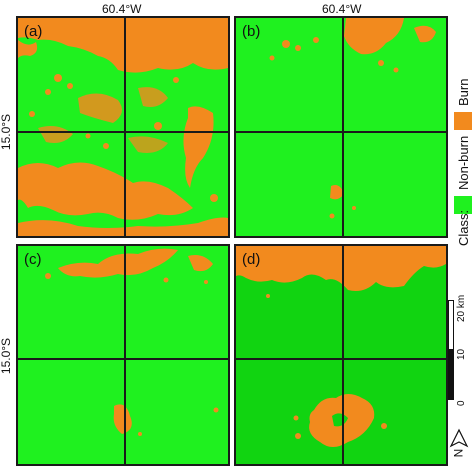 This screenshot has height=470, width=474. I want to click on scale-tick-0: 0, so click(461, 403).